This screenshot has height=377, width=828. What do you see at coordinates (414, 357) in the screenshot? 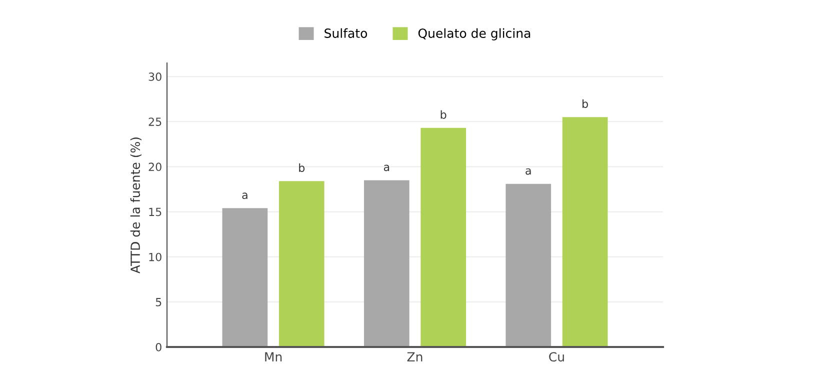
I see `x-tick-label: Zn` at bounding box center [414, 357].